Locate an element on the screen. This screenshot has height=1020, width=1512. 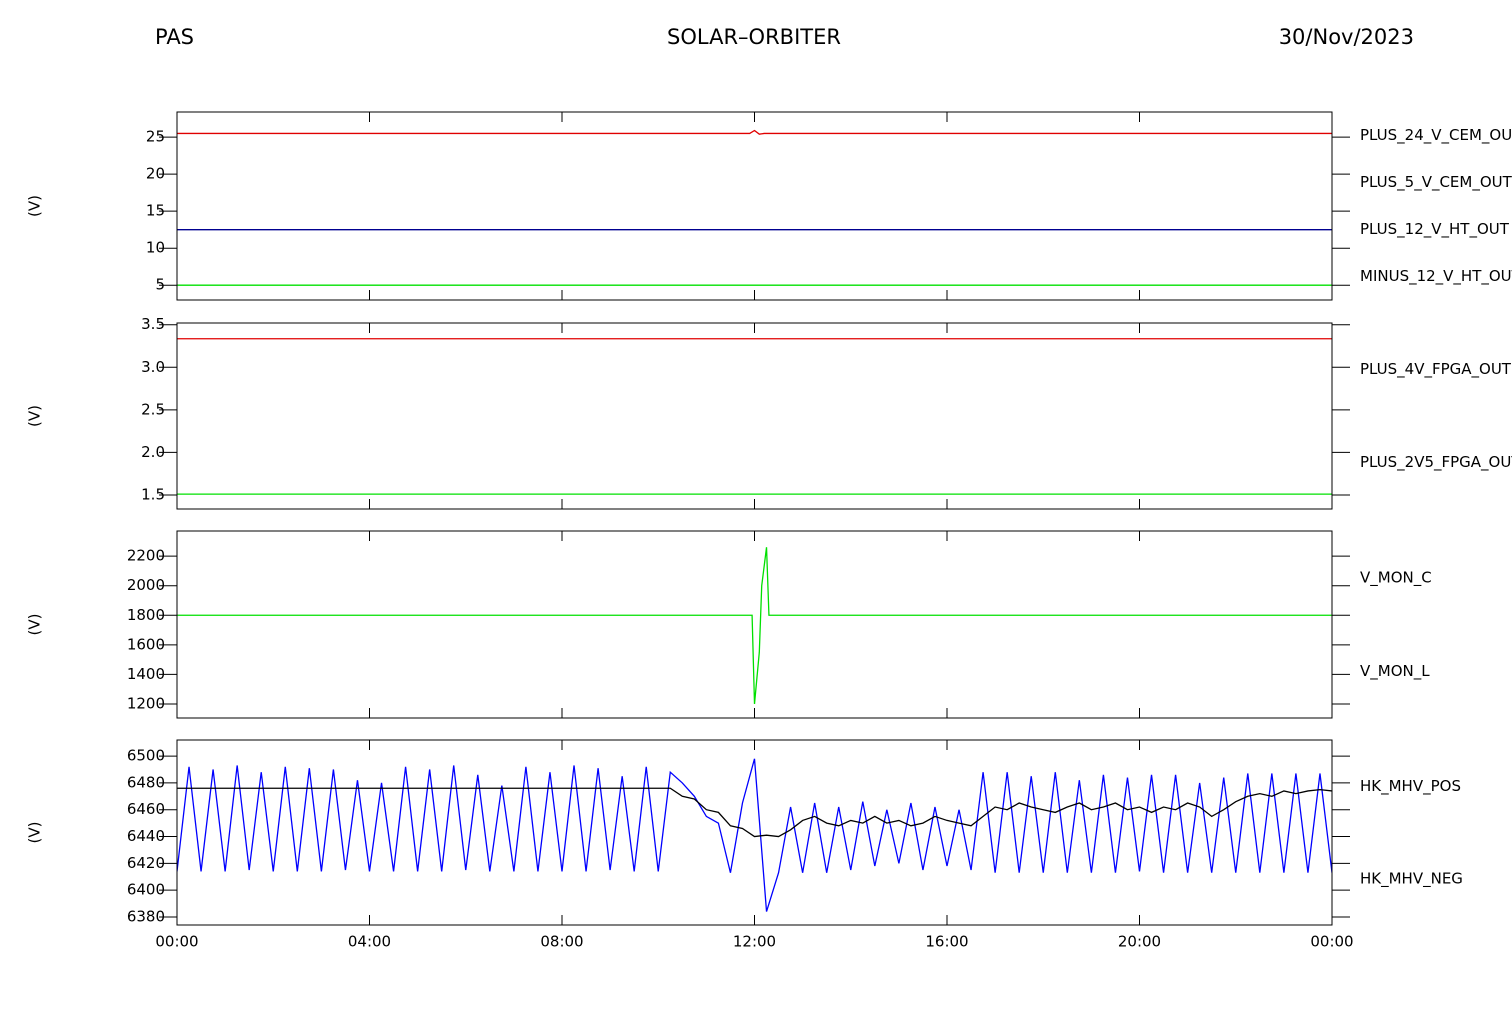
x-tick-label: 08:00 is located at coordinates (561, 942).